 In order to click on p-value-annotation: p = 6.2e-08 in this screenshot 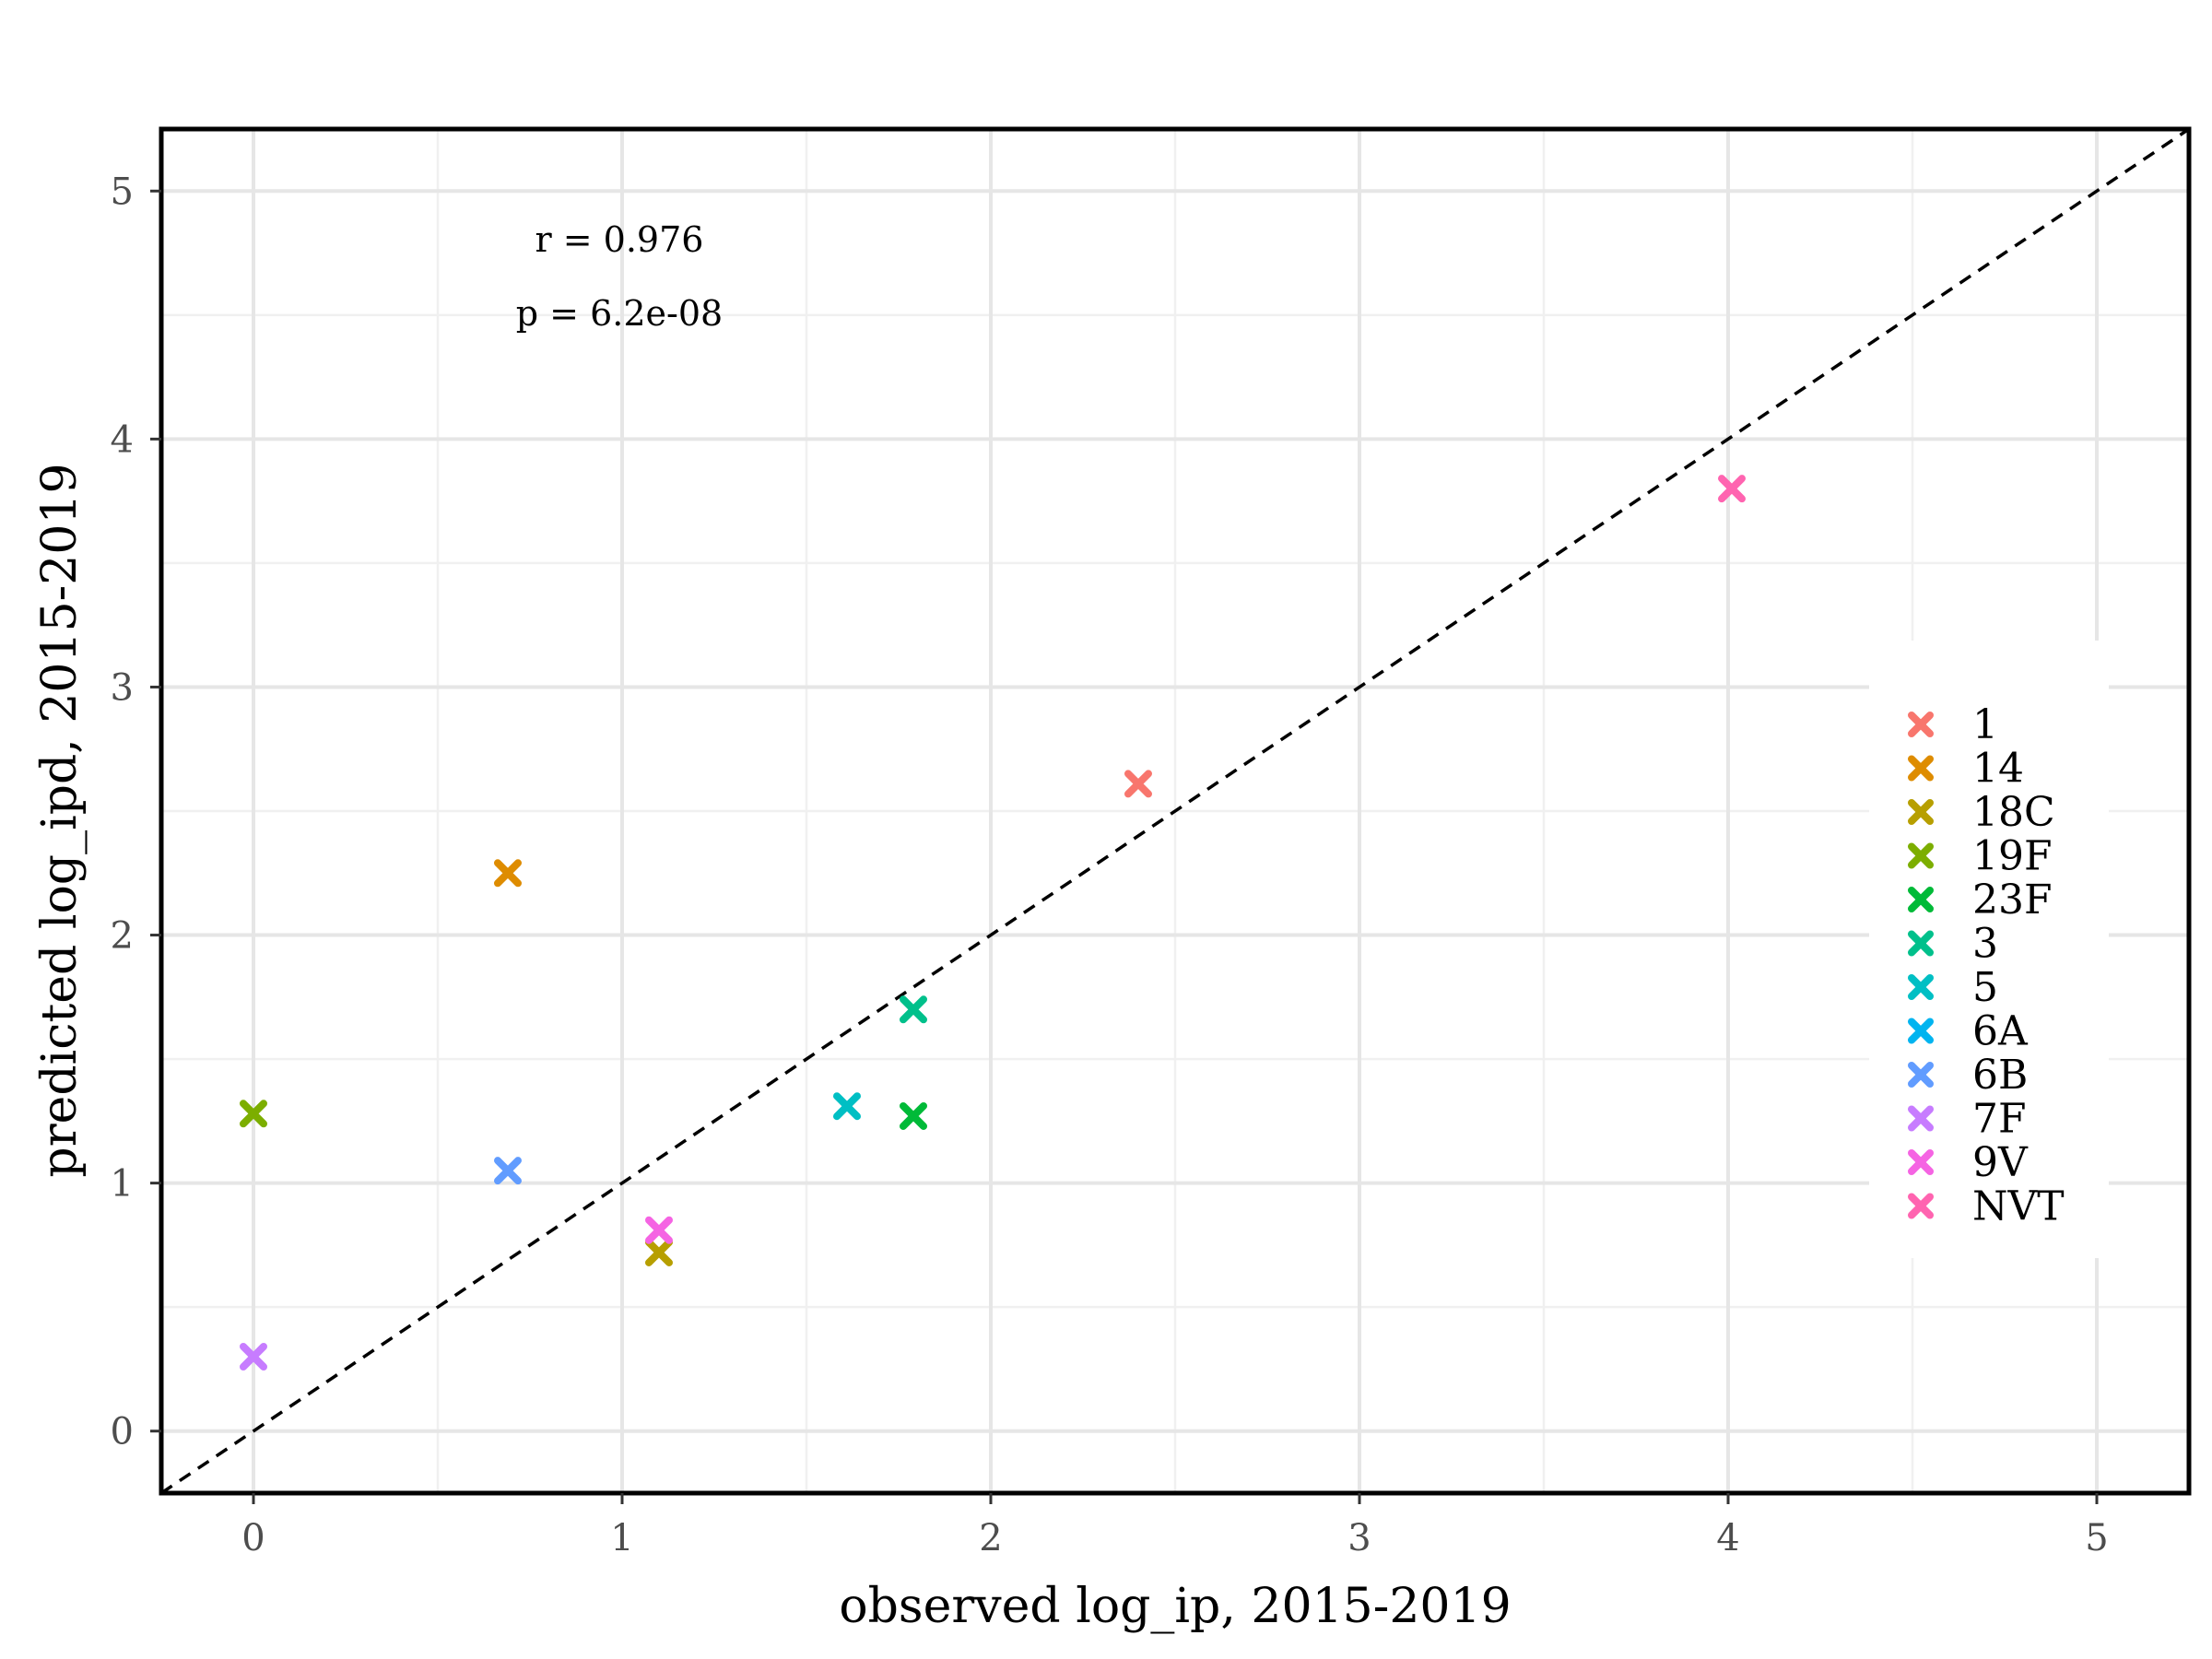, I will do `click(619, 313)`.